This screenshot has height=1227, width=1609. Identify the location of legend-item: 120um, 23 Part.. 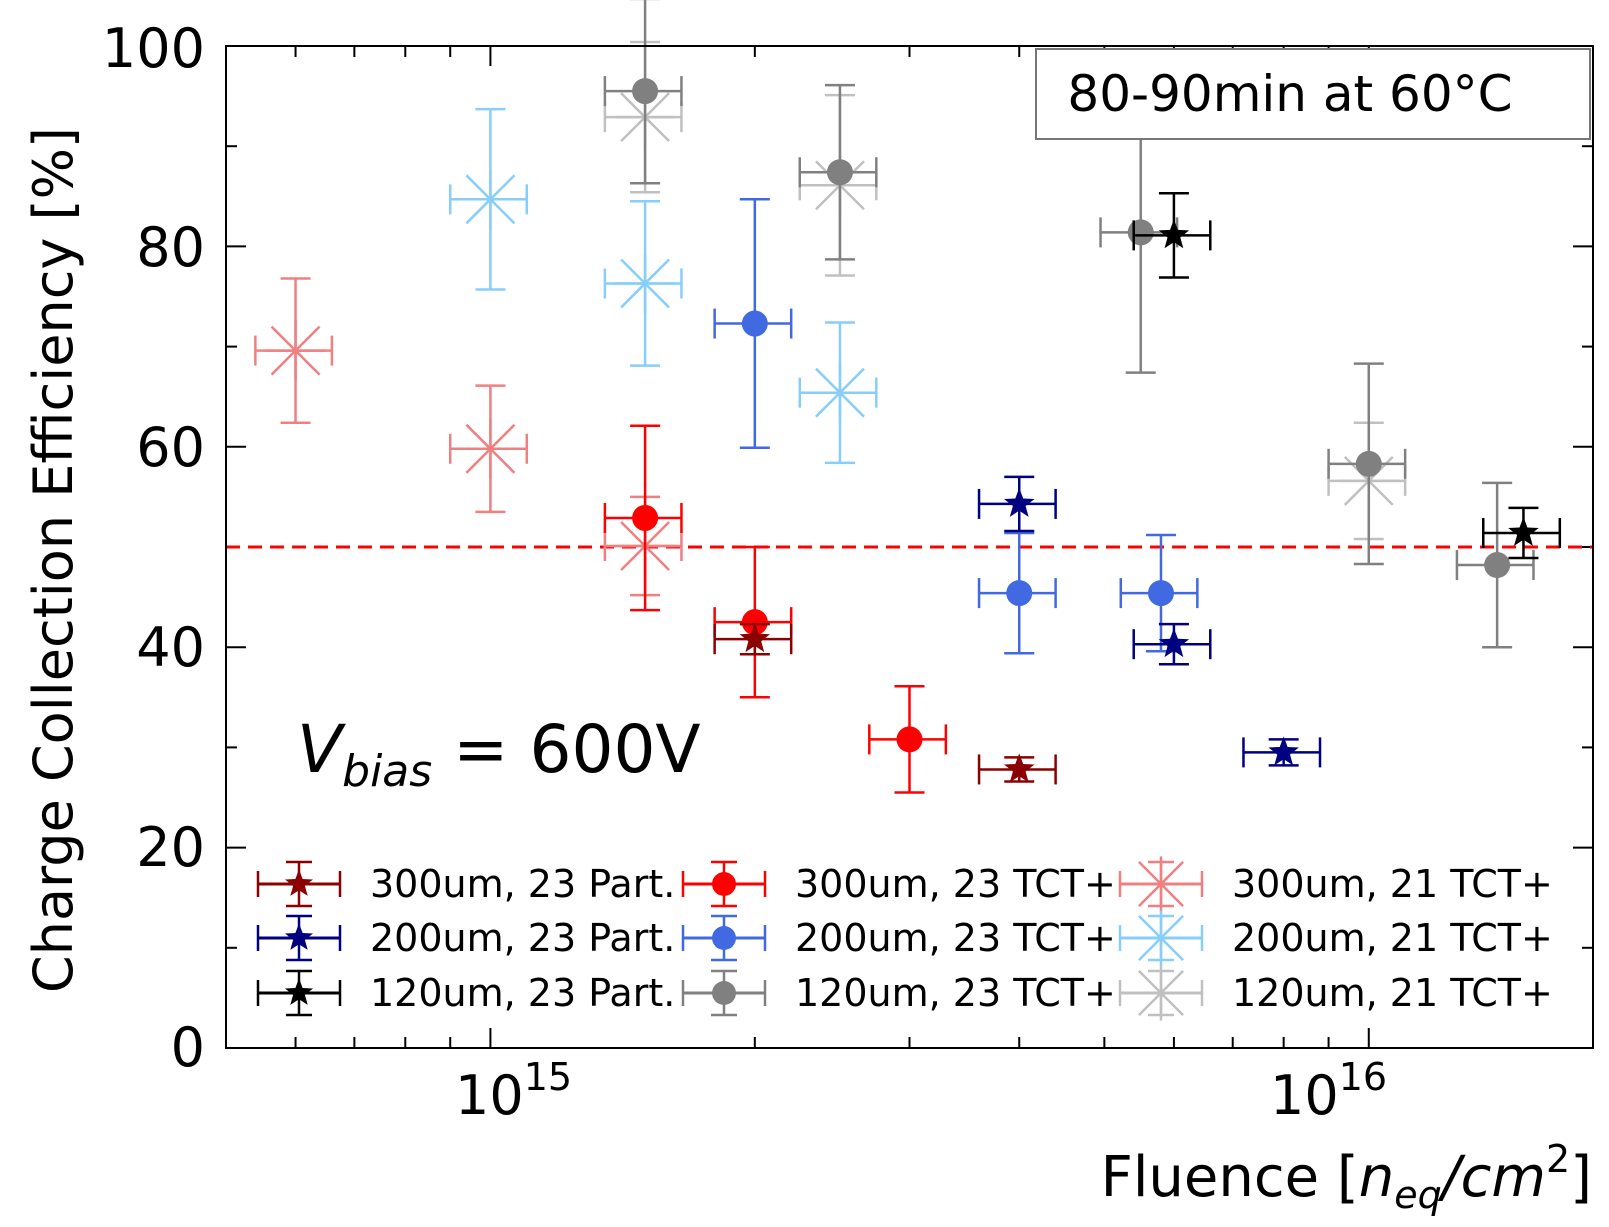
(465, 993).